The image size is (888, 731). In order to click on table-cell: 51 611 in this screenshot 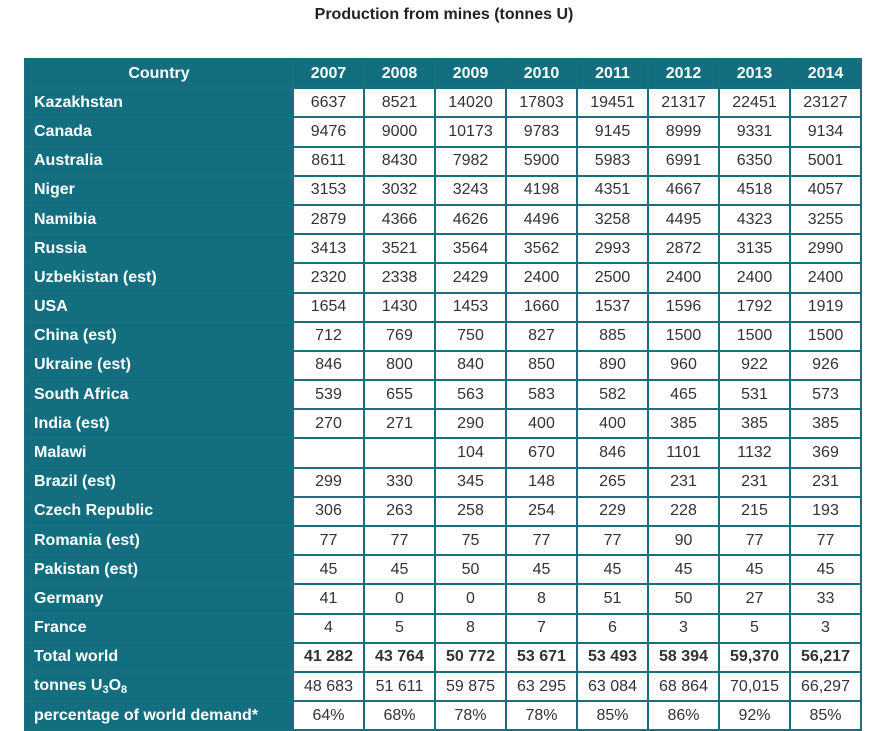, I will do `click(399, 686)`.